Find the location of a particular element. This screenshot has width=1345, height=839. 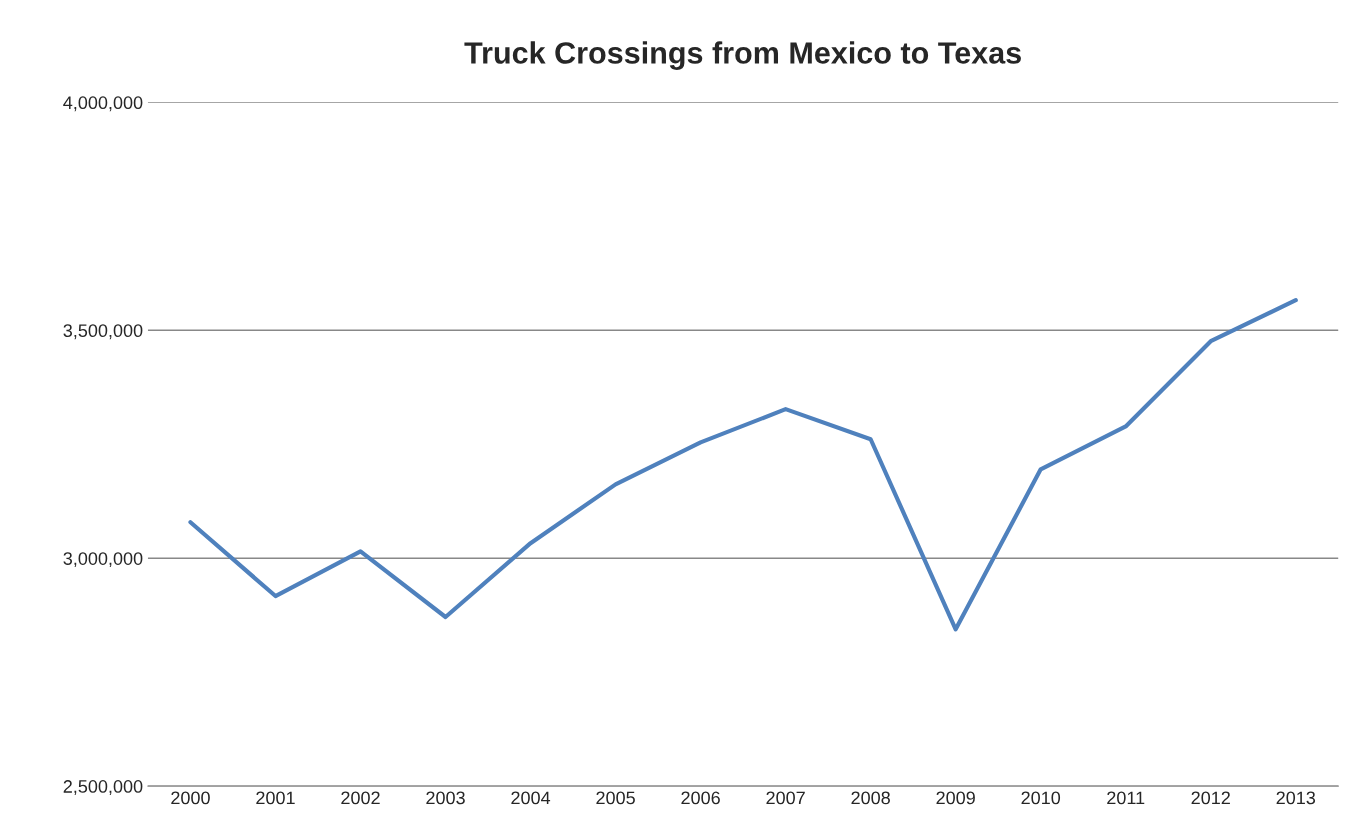

chart-title: Truck Crossings from Mexico to Texas is located at coordinates (742, 55).